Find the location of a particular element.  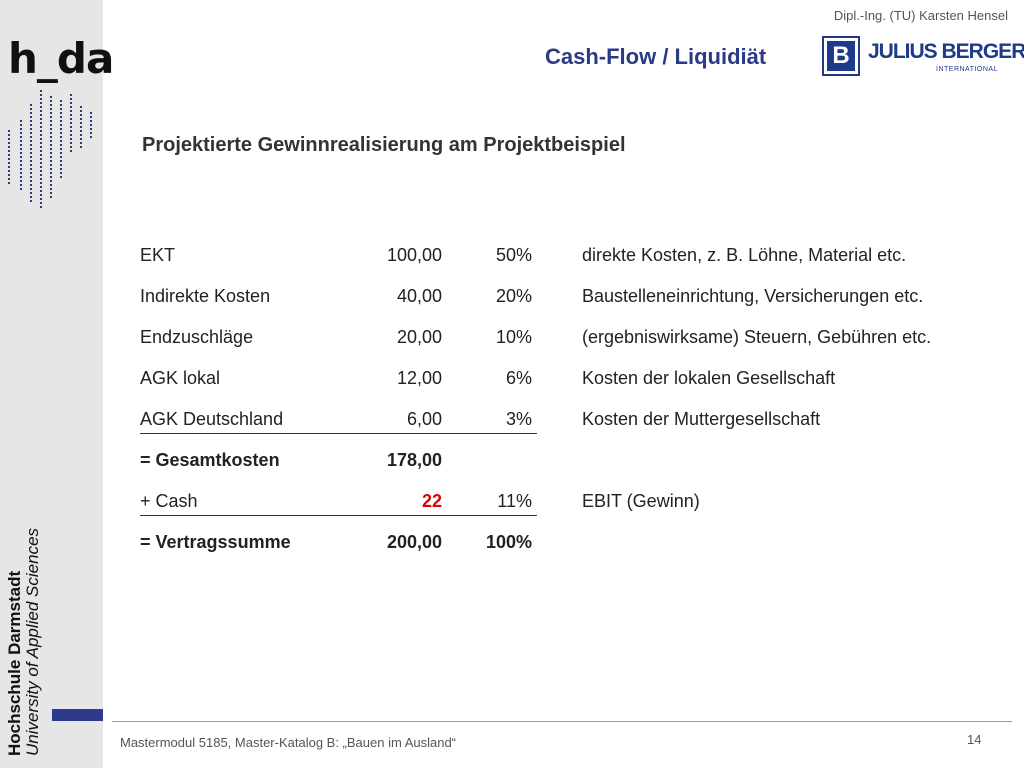

row-label: Endzuschläge is located at coordinates (197, 337).